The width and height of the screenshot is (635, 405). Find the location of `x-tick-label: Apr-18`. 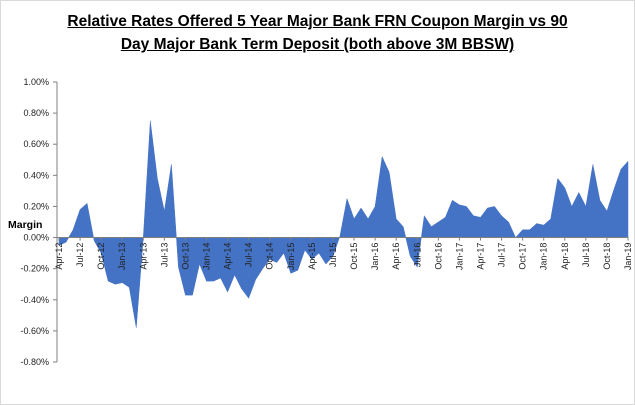

x-tick-label: Apr-18 is located at coordinates (565, 256).